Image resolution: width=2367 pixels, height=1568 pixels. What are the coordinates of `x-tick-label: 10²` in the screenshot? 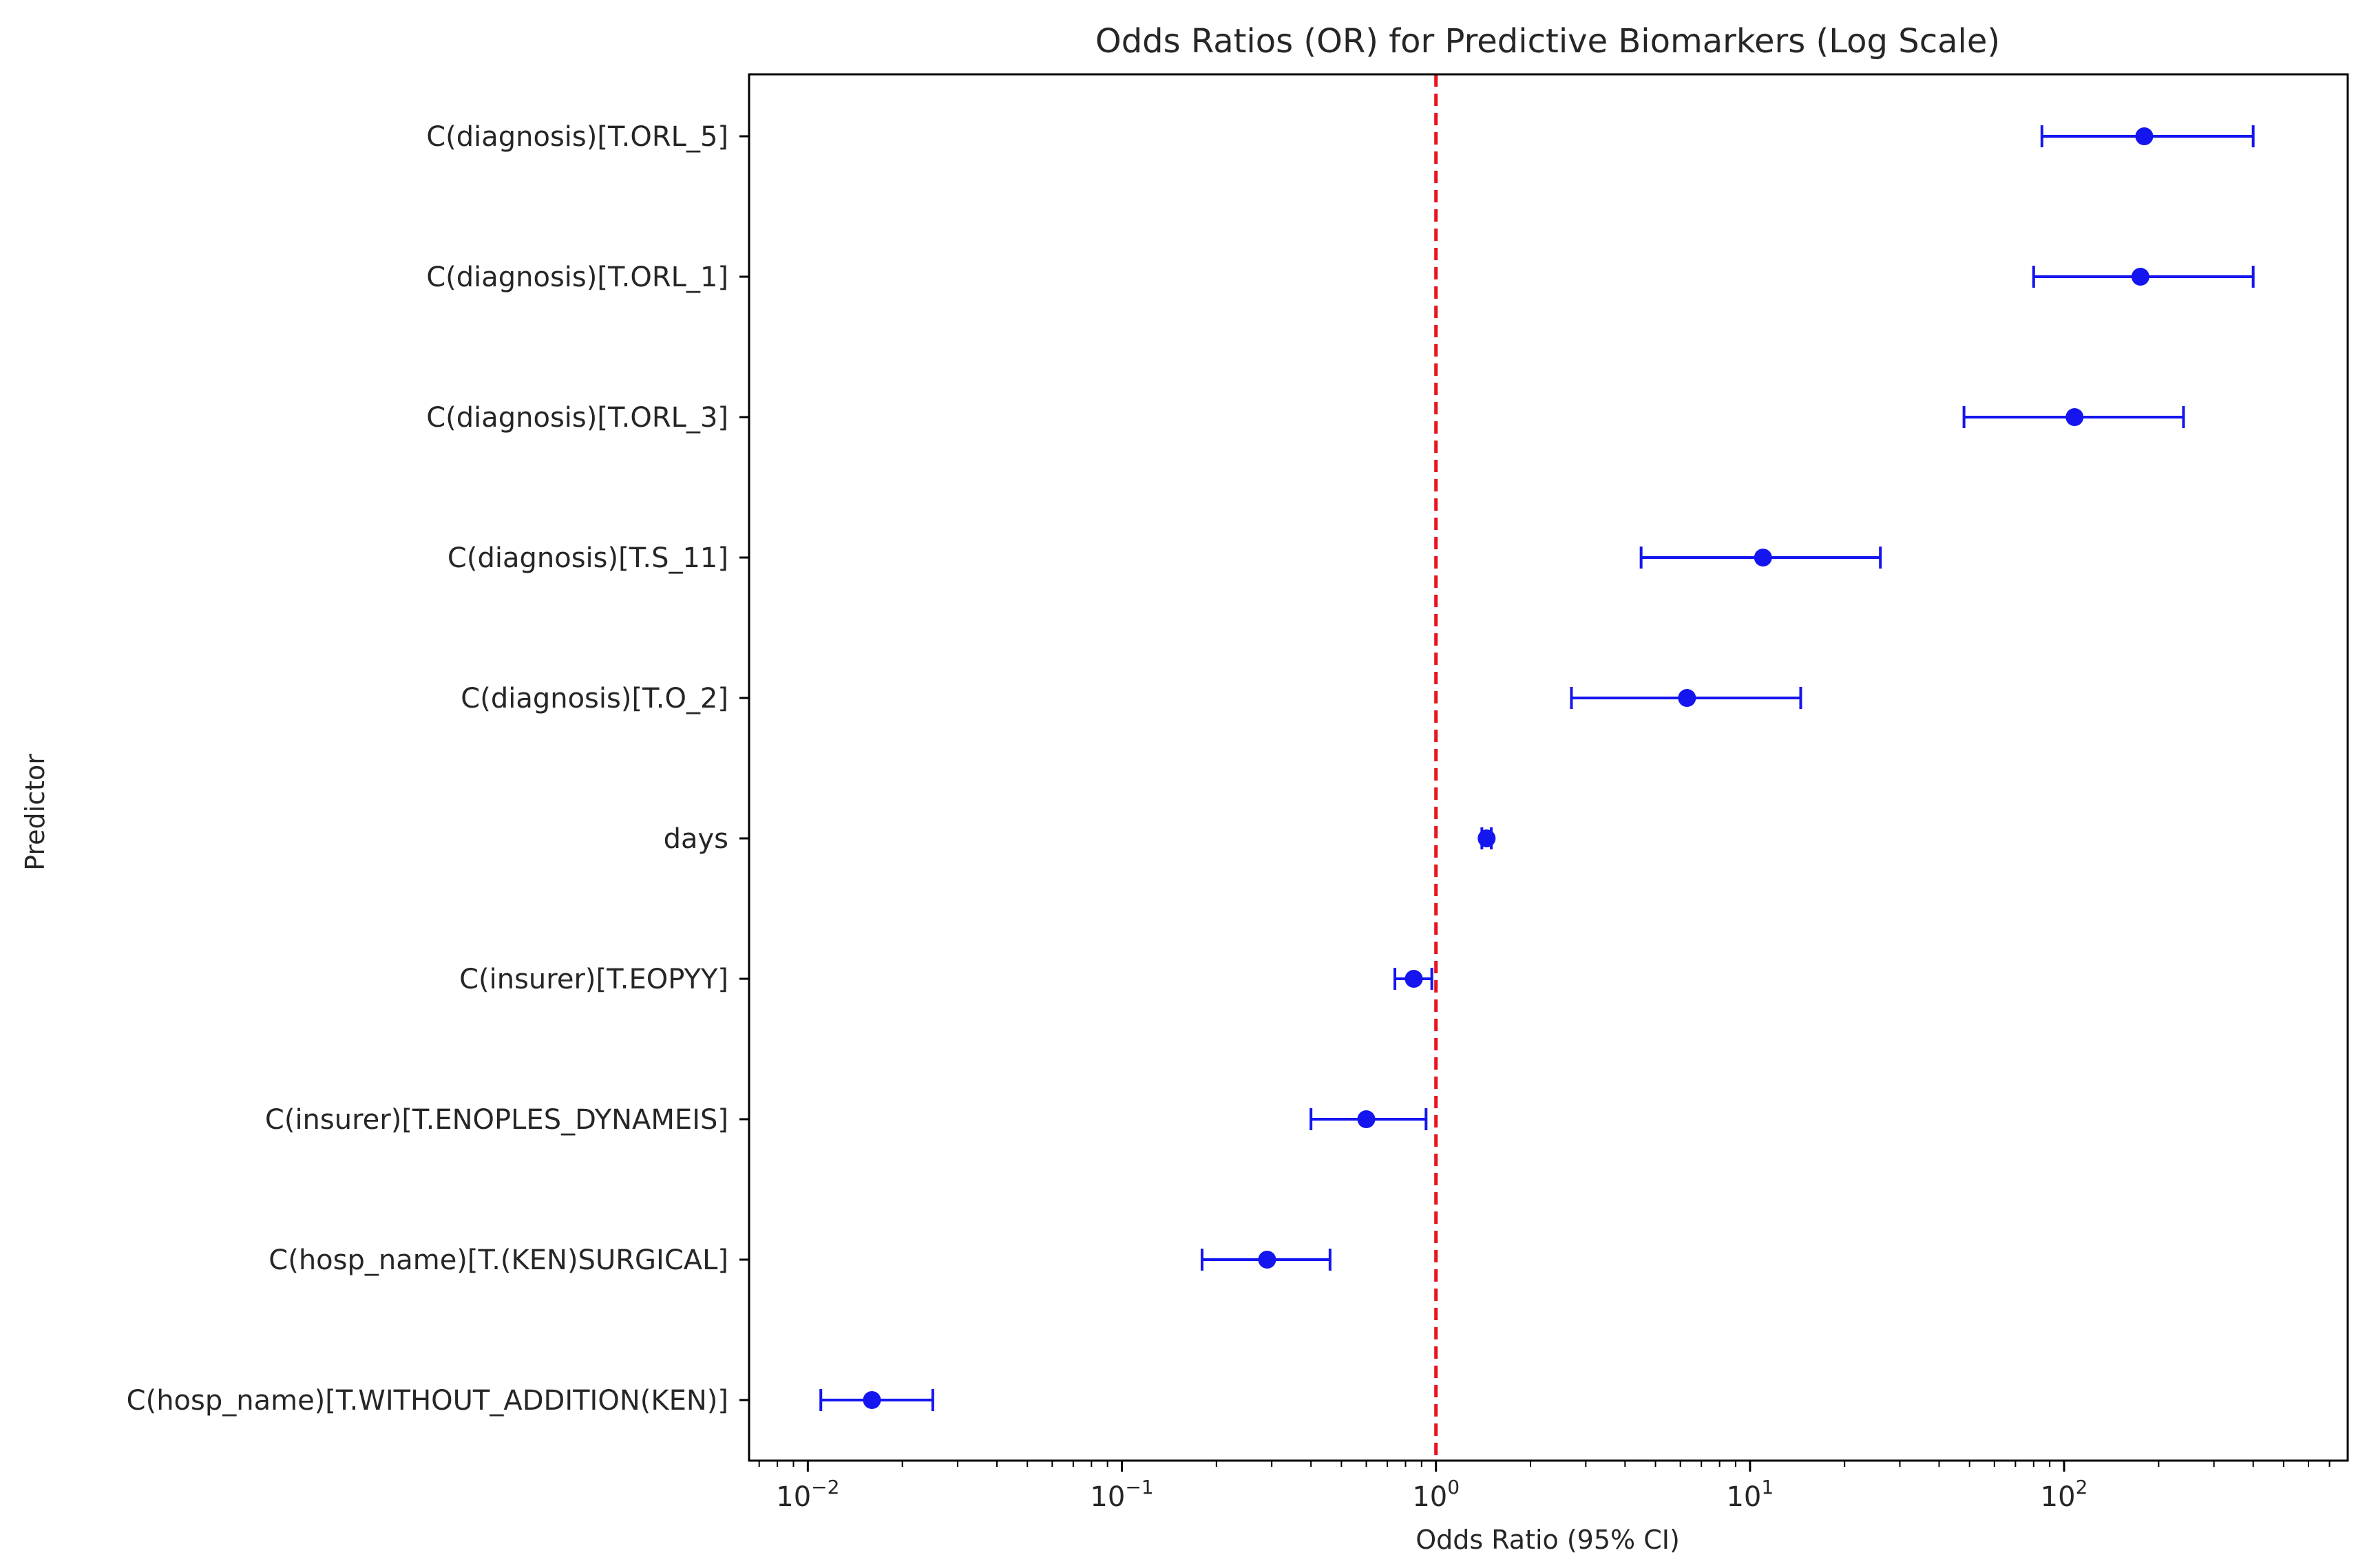 It's located at (2064, 1494).